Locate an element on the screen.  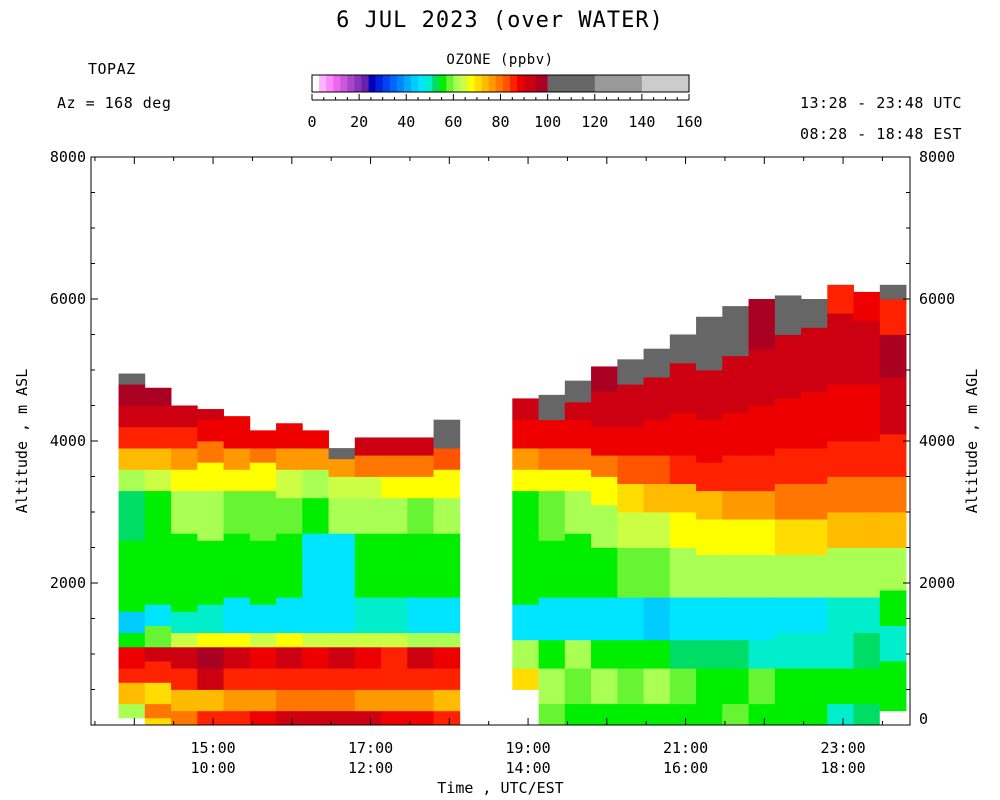
colorbar-tick-label: 20 is located at coordinates (359, 122).